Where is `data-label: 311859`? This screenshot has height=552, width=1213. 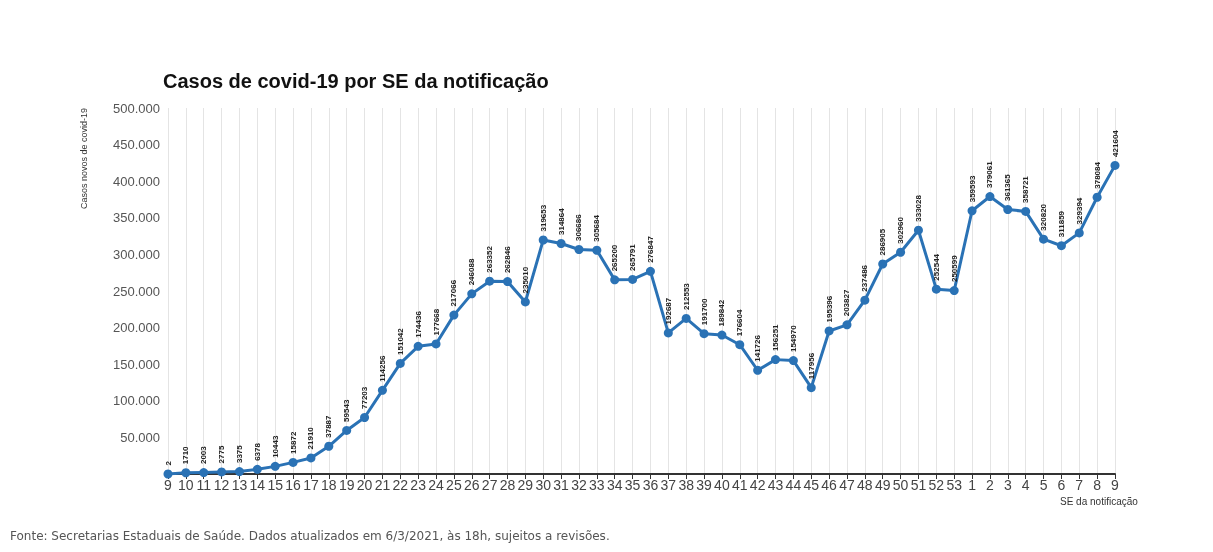 data-label: 311859 is located at coordinates (1061, 224).